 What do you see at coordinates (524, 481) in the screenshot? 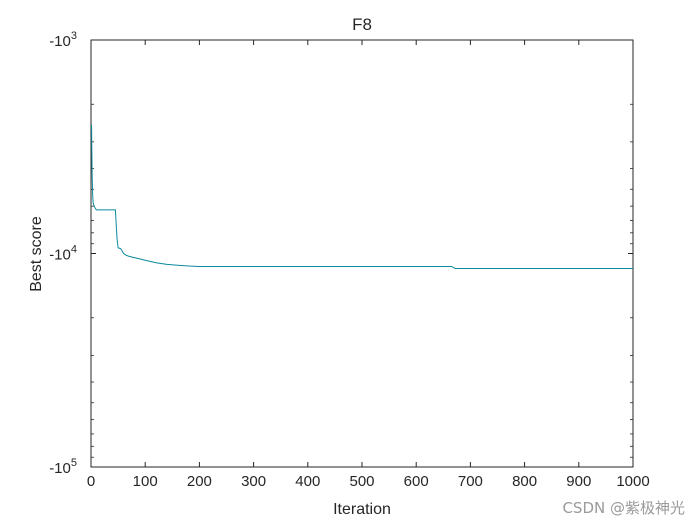
I see `x-tick-label: 800` at bounding box center [524, 481].